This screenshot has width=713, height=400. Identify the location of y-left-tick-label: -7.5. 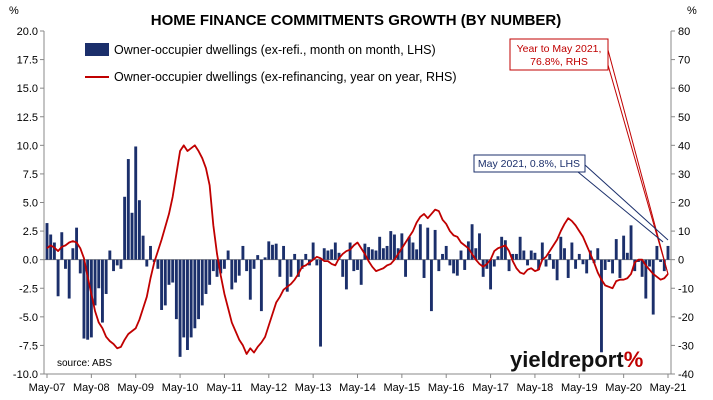
(28, 346).